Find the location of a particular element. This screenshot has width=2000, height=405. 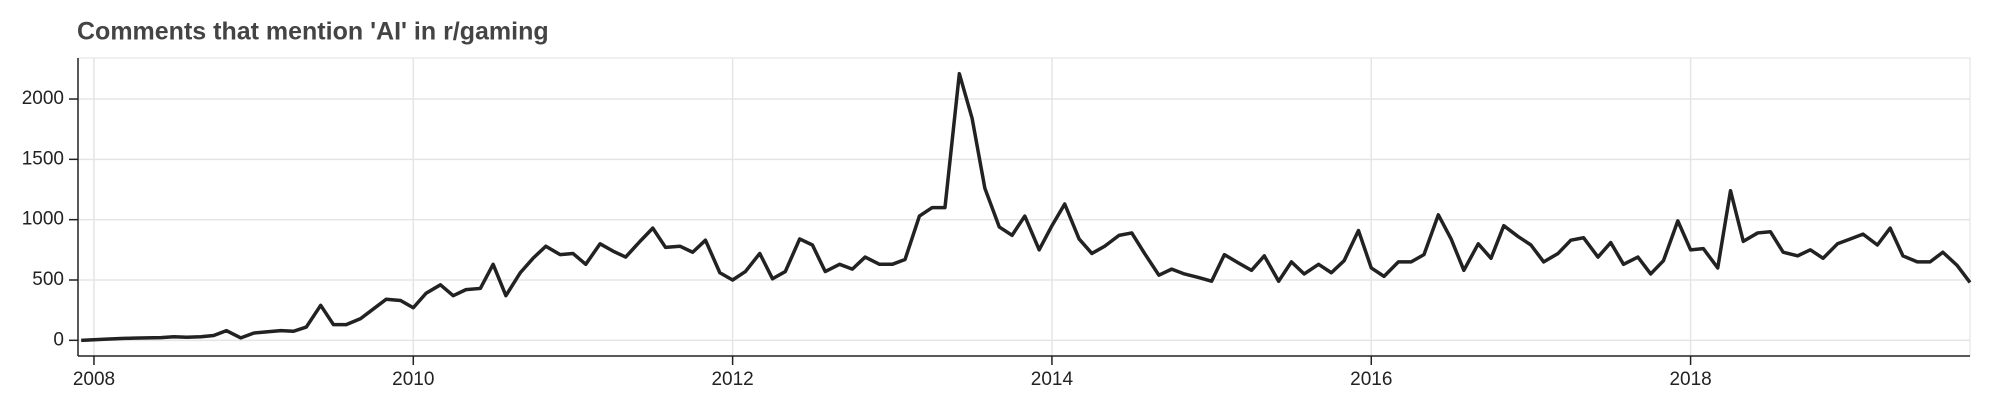

x-tick-label: 2008 is located at coordinates (94, 379).